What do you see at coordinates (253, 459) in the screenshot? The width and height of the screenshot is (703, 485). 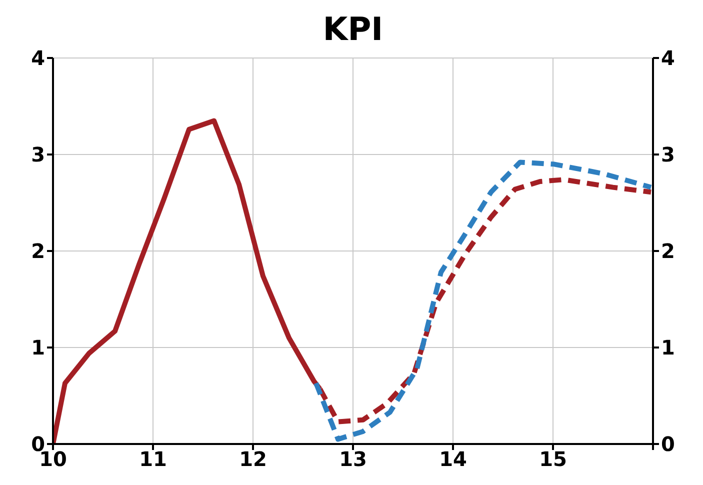 I see `x-tick-label: 12` at bounding box center [253, 459].